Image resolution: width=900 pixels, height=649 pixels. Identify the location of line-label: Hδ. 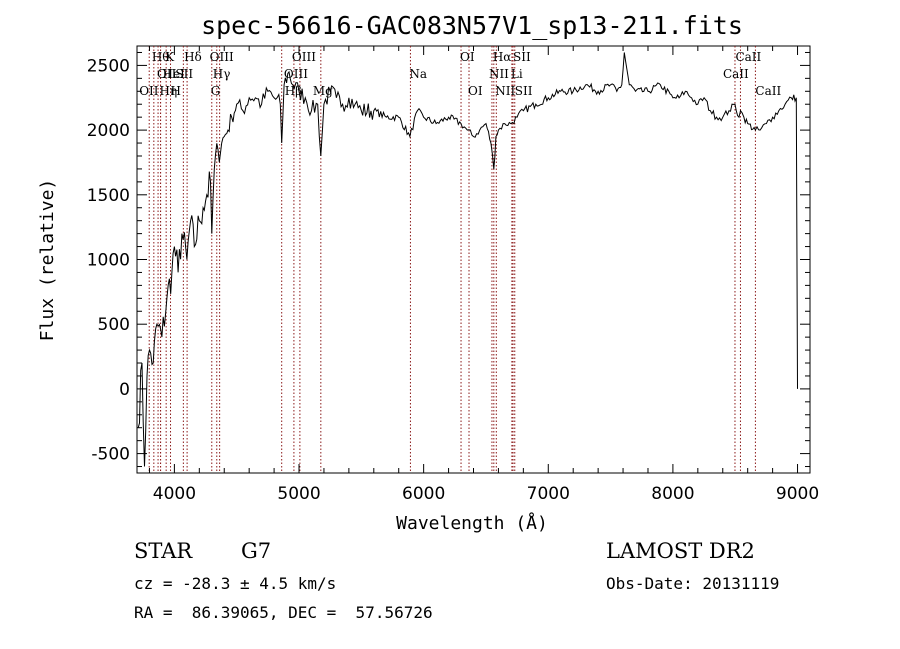
(193, 57).